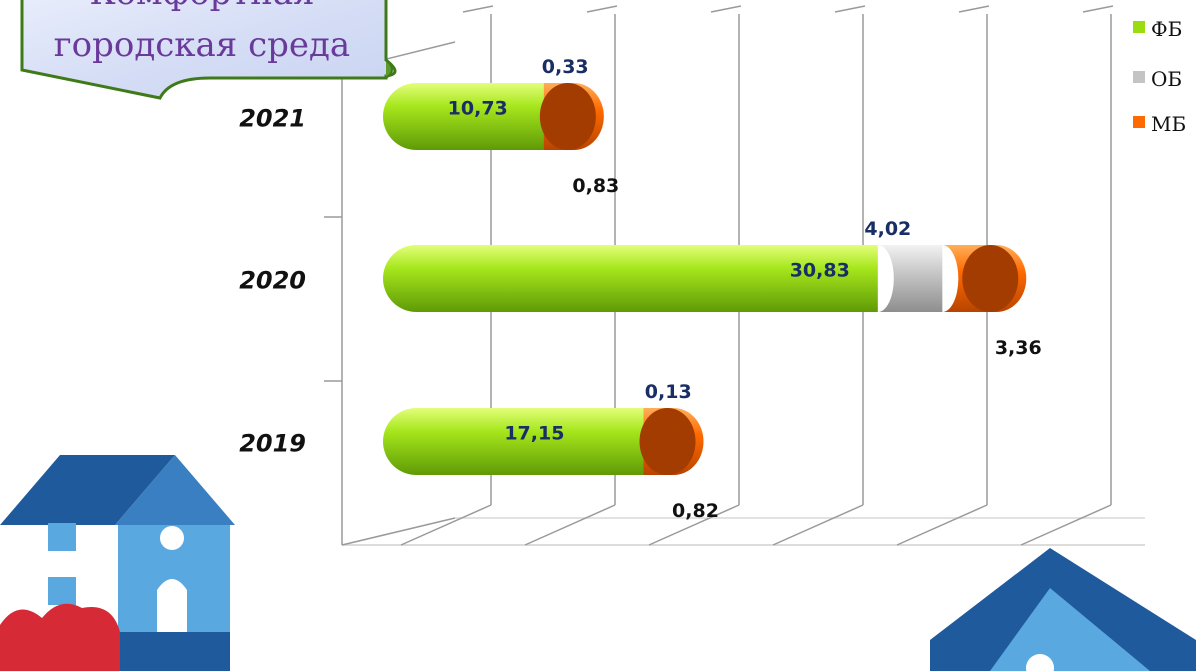 The height and width of the screenshot is (671, 1196). What do you see at coordinates (534, 434) in the screenshot?
I see `value-label-fb: 17,15` at bounding box center [534, 434].